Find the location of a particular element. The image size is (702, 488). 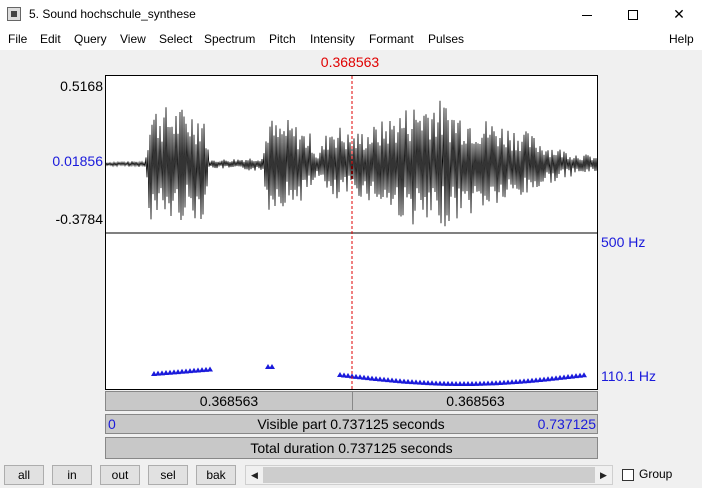

maximize-button is located at coordinates (633, 14).